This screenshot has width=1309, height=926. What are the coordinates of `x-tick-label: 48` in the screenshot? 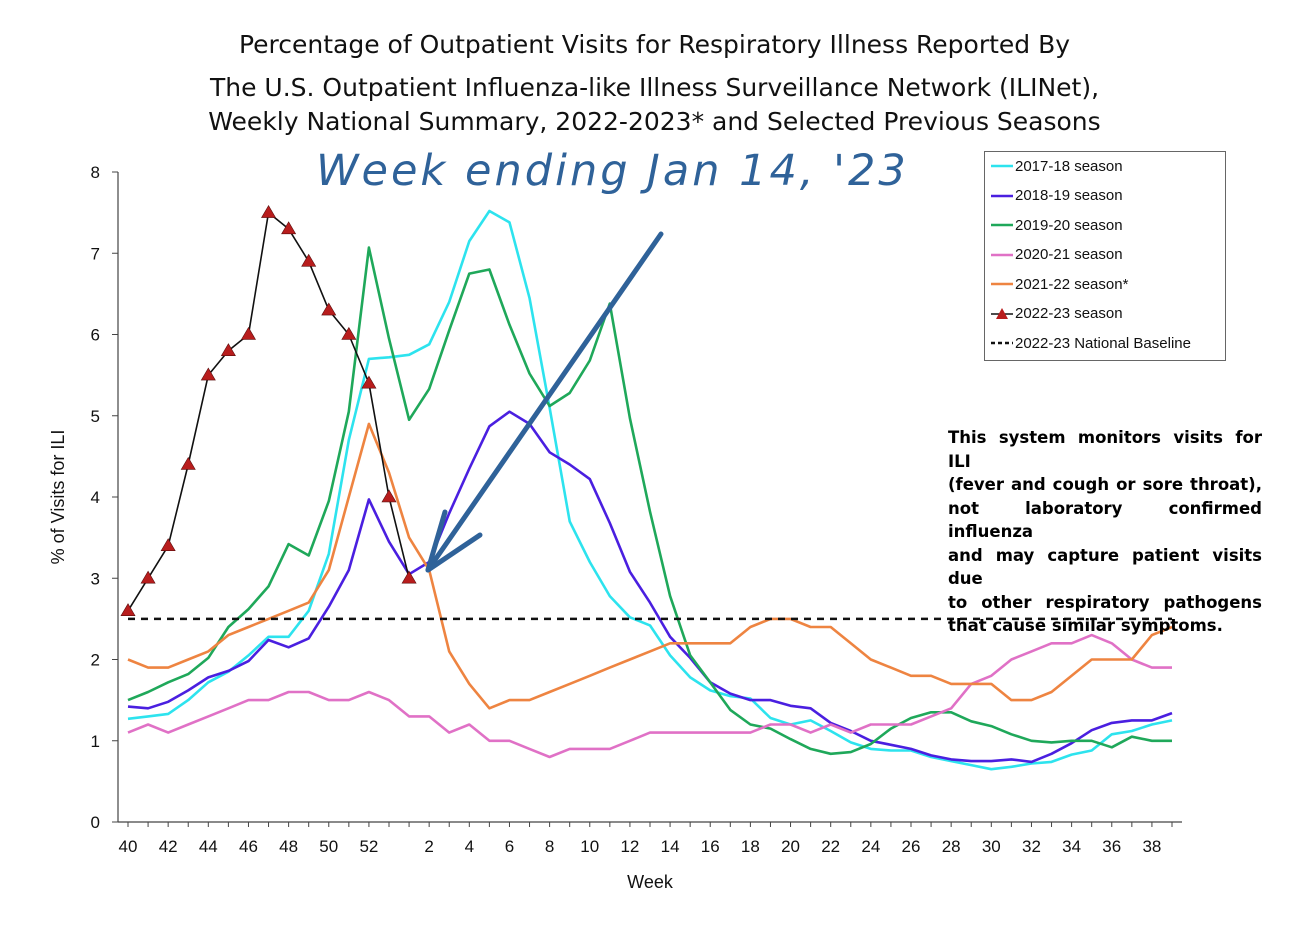 It's located at (288, 846).